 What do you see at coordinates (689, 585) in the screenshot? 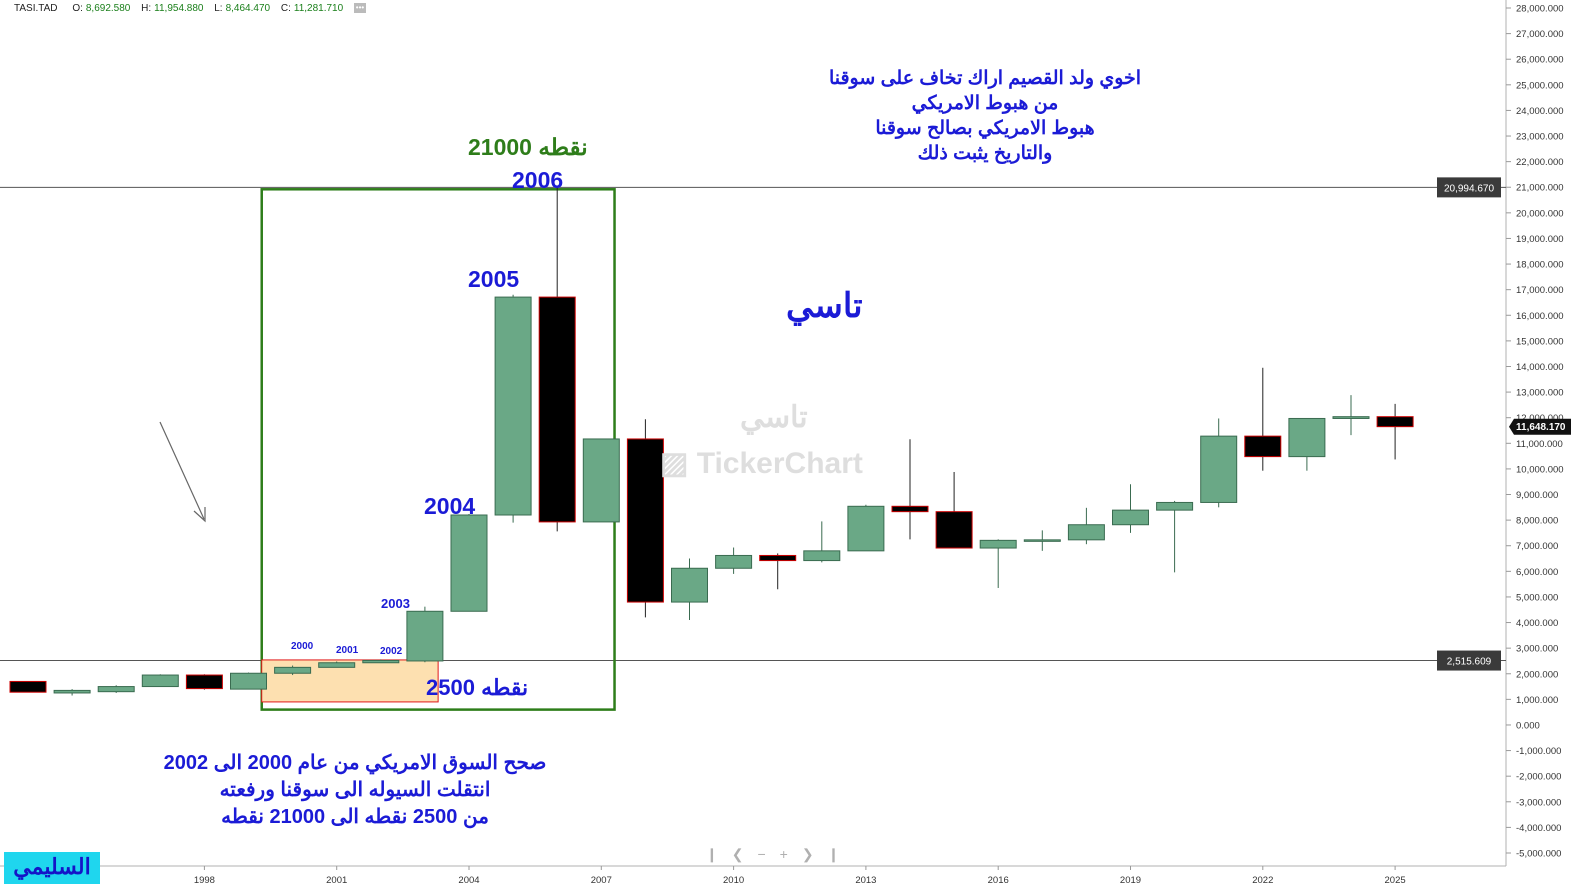
I see `body-2009` at bounding box center [689, 585].